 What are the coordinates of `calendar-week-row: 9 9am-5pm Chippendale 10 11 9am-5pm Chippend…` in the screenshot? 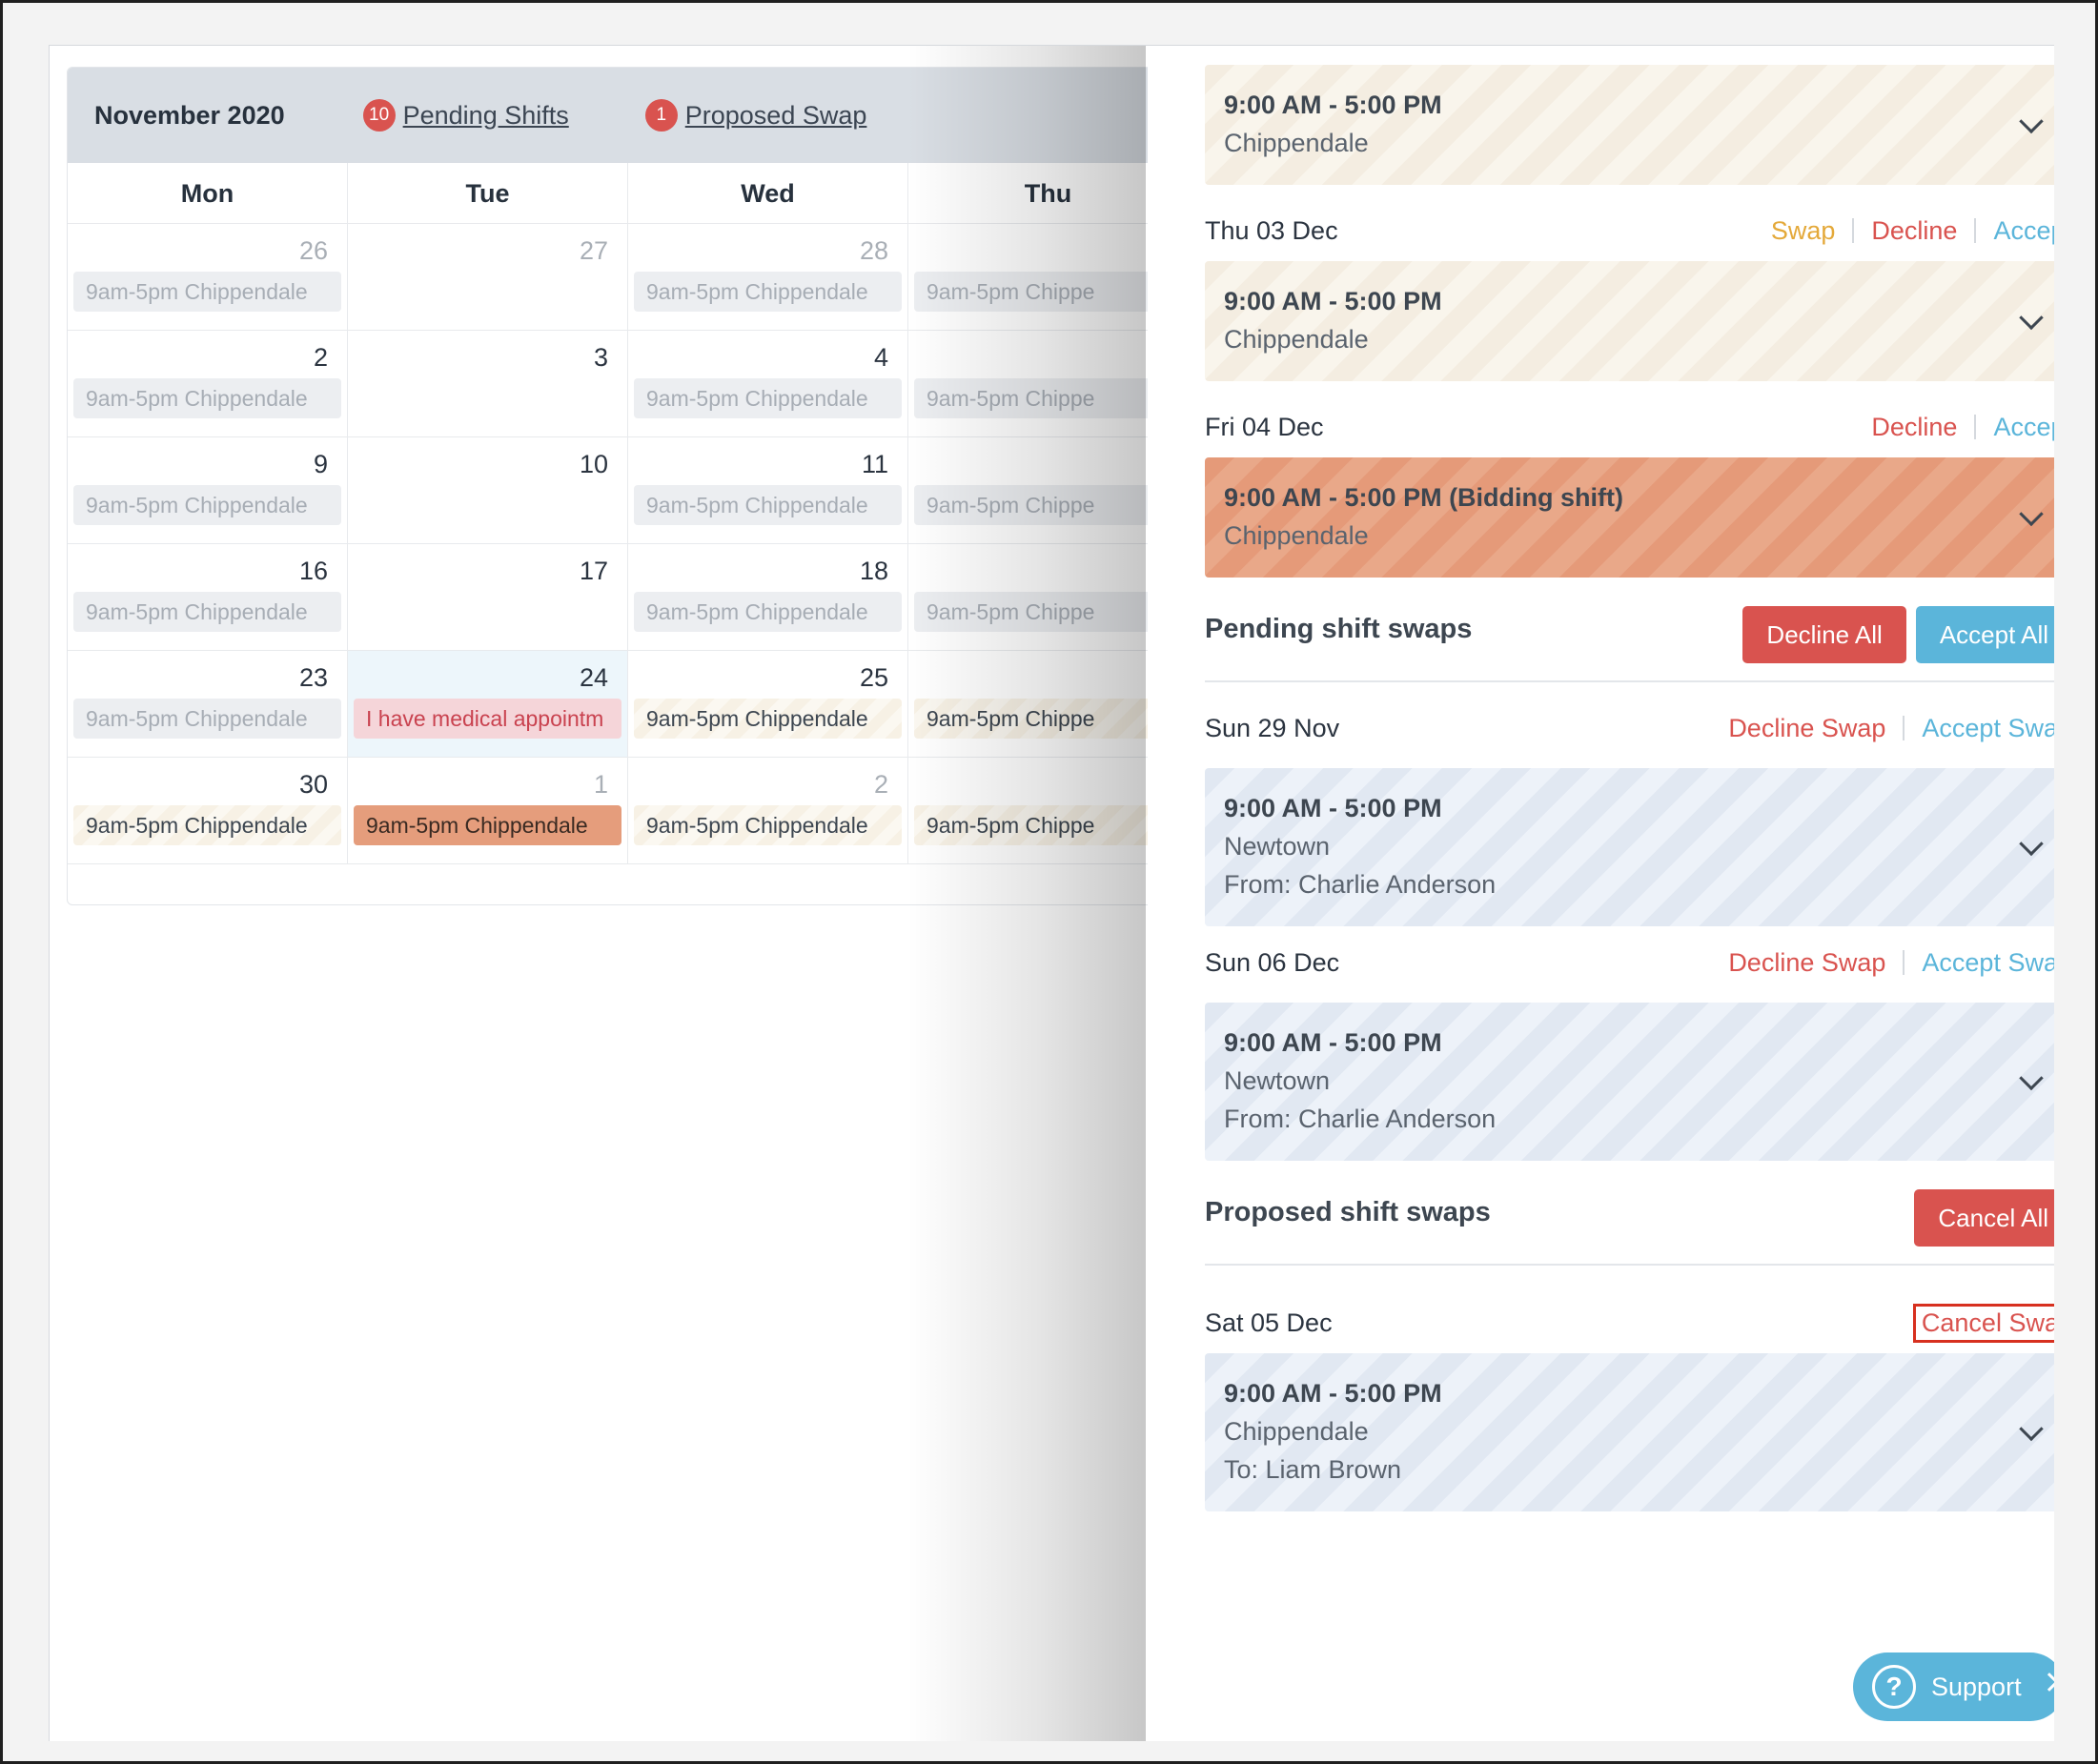 It's located at (639, 491).